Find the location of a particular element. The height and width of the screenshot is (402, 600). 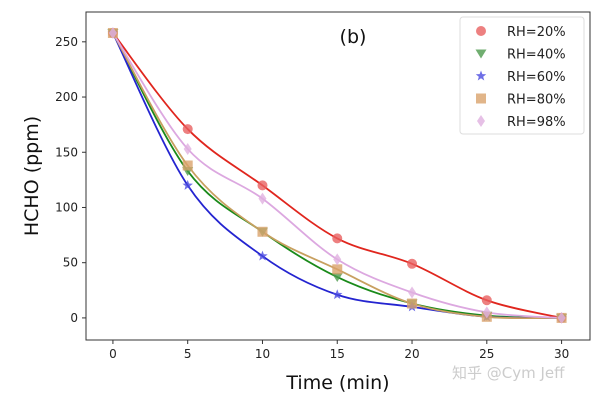

x-axis-label: Time (min) is located at coordinates (337, 383).